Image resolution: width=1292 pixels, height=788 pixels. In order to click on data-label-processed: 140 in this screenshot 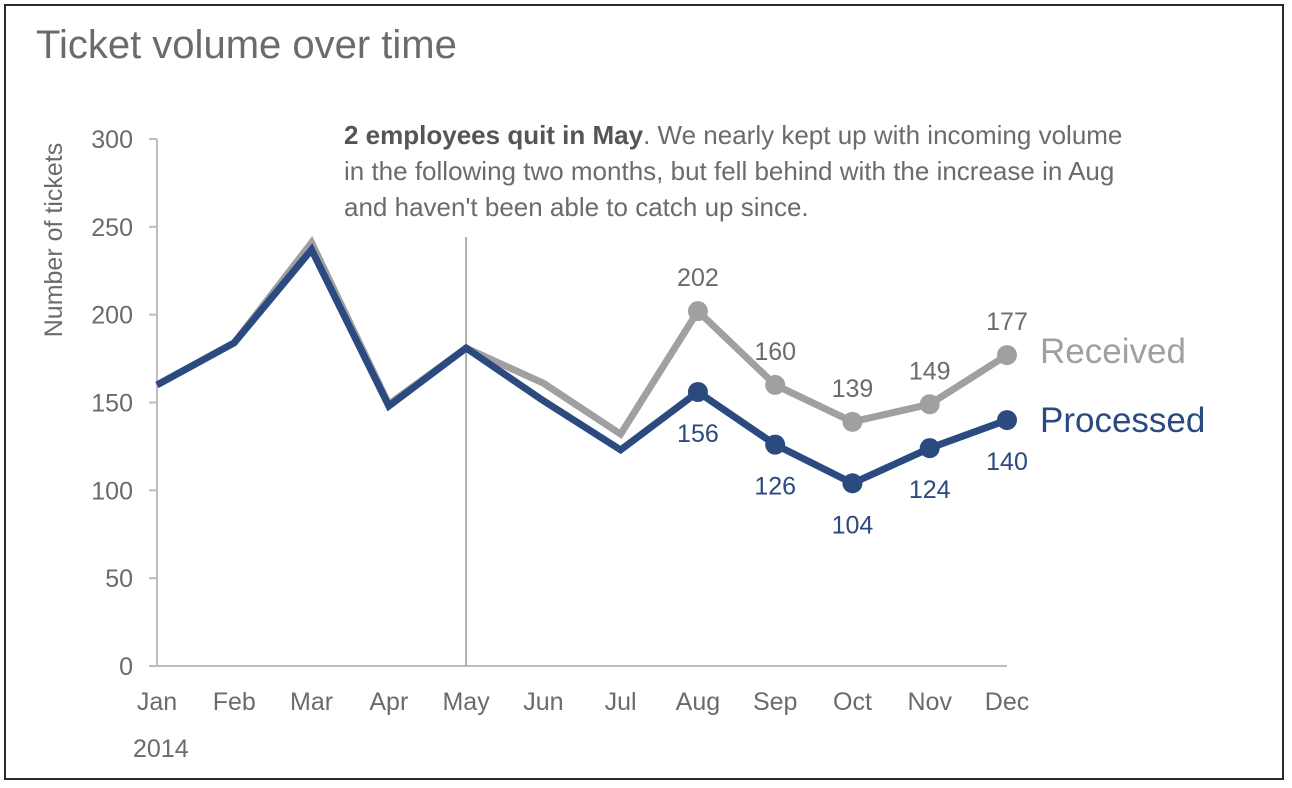, I will do `click(1007, 462)`.